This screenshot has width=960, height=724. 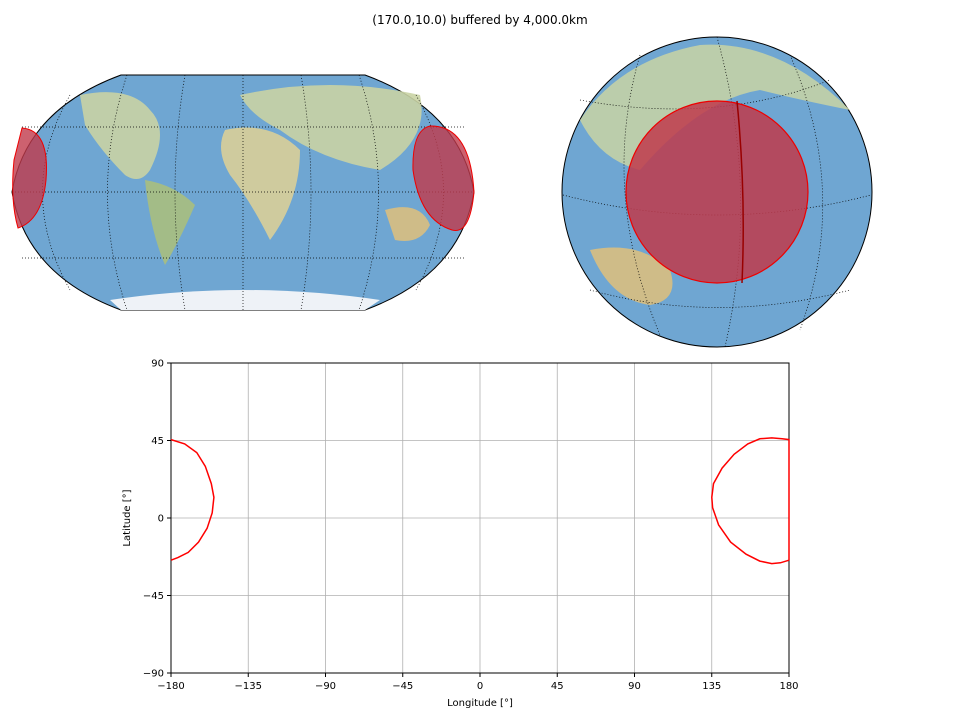 I want to click on x-tick-label: −45, so click(x=402, y=686).